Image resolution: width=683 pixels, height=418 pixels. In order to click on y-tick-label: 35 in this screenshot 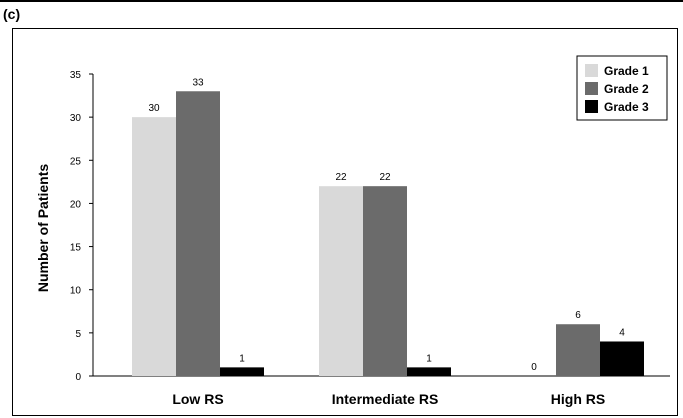, I will do `click(76, 75)`.